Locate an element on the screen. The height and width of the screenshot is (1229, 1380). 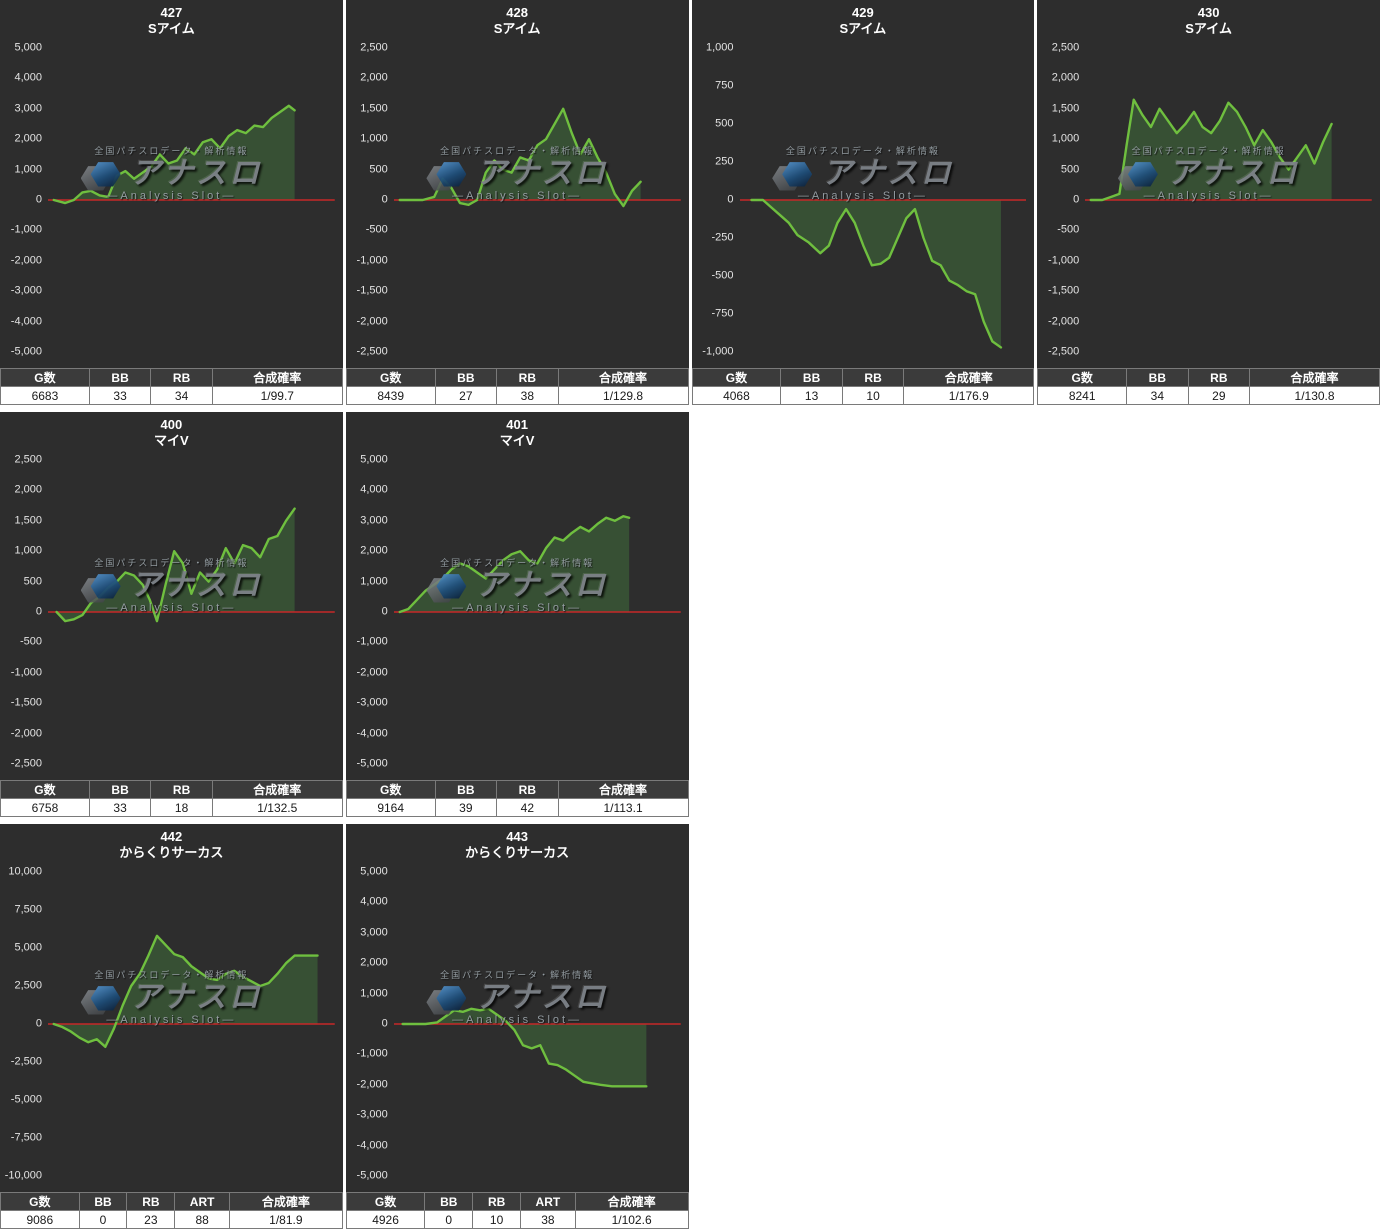
coin-diff-line-chart is located at coordinates (191, 612).